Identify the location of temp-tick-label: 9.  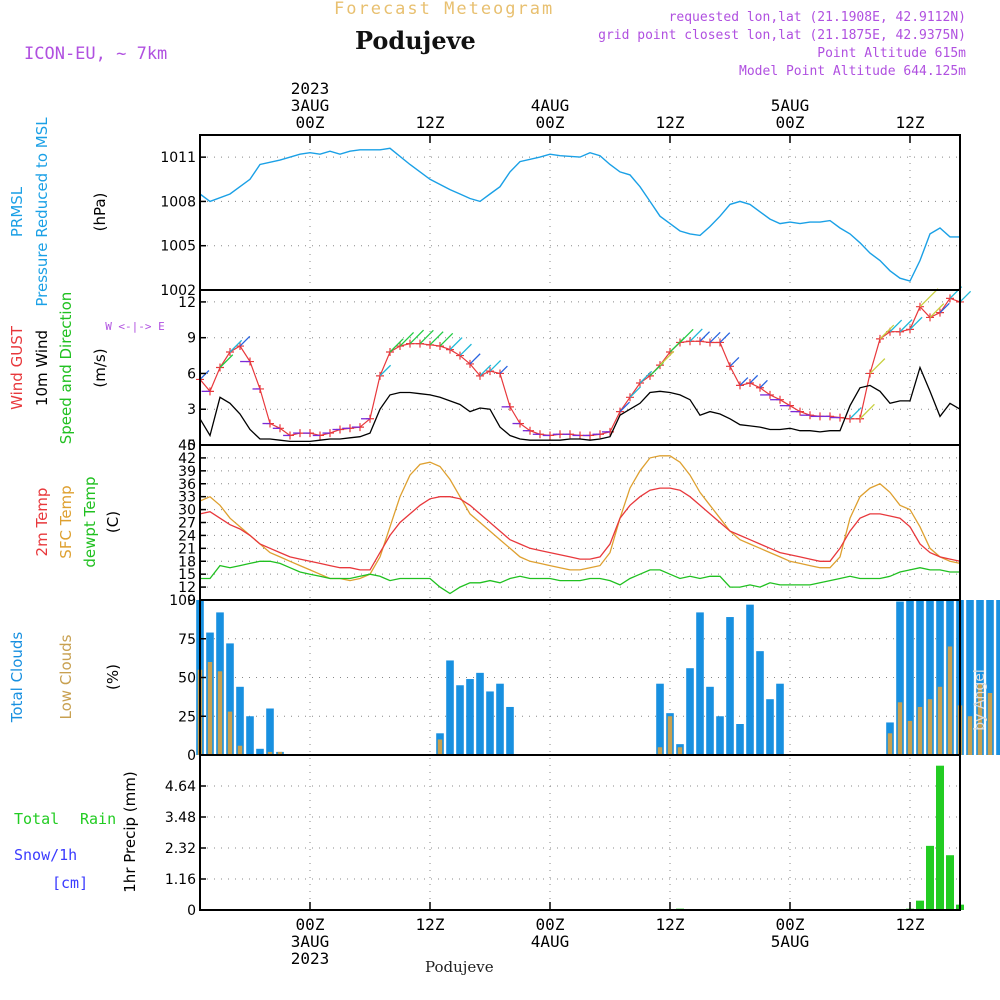
(191, 601).